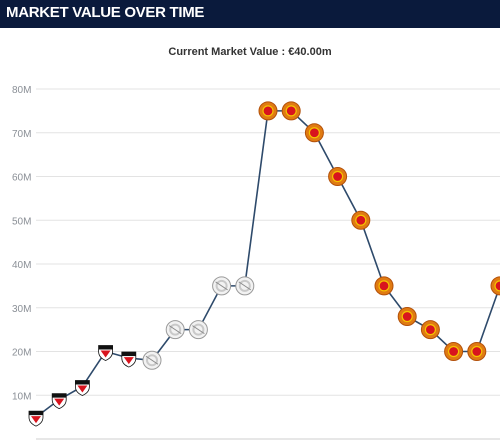 The image size is (500, 440). Describe the element at coordinates (21, 178) in the screenshot. I see `y-tick-label: 60M` at that location.